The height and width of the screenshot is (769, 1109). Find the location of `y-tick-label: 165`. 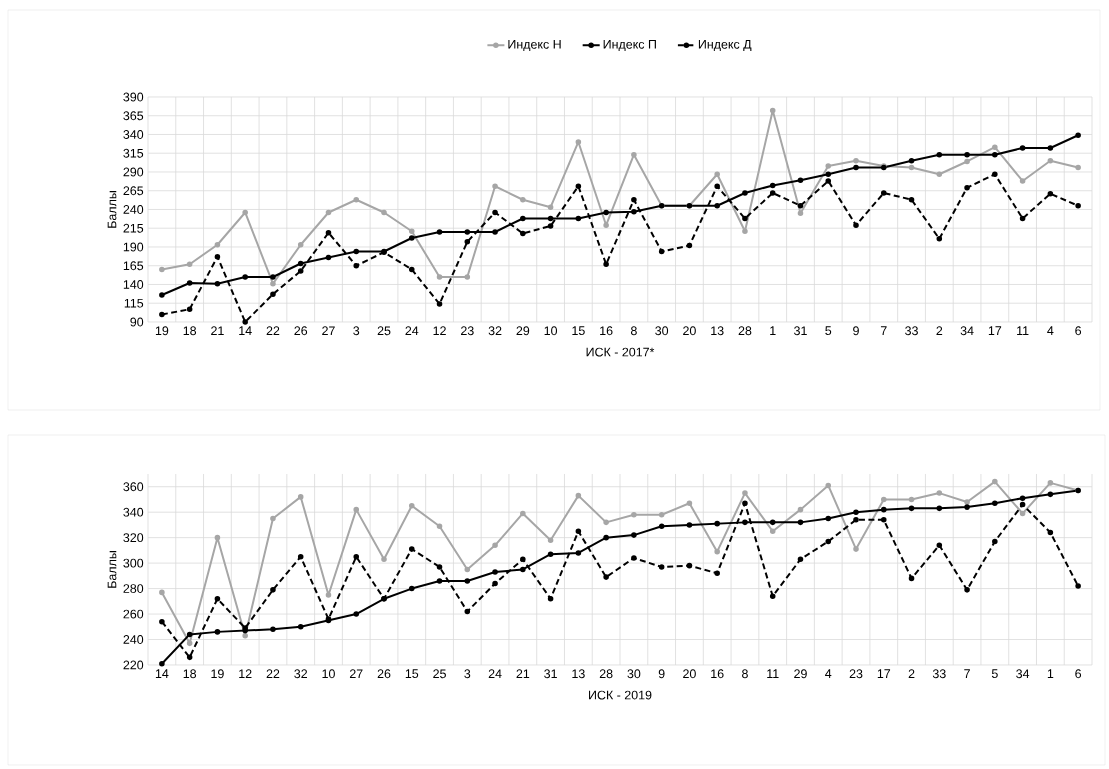

y-tick-label: 165 is located at coordinates (133, 266).